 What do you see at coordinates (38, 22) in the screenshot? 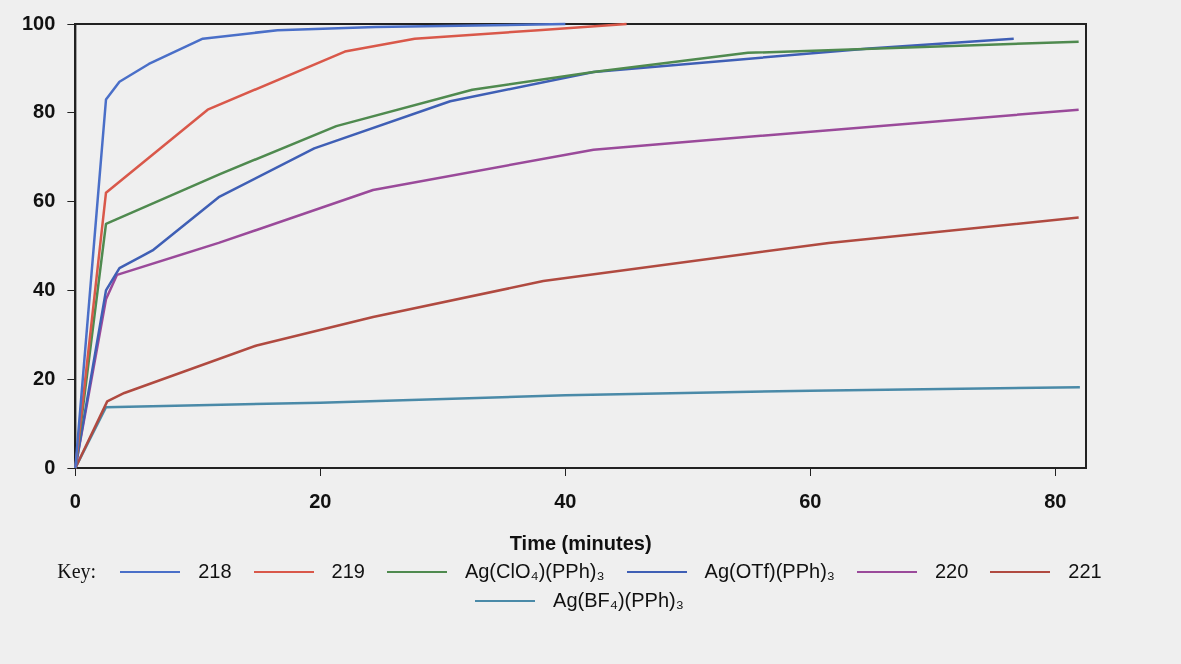
I see `y-tick-label: 100` at bounding box center [38, 22].